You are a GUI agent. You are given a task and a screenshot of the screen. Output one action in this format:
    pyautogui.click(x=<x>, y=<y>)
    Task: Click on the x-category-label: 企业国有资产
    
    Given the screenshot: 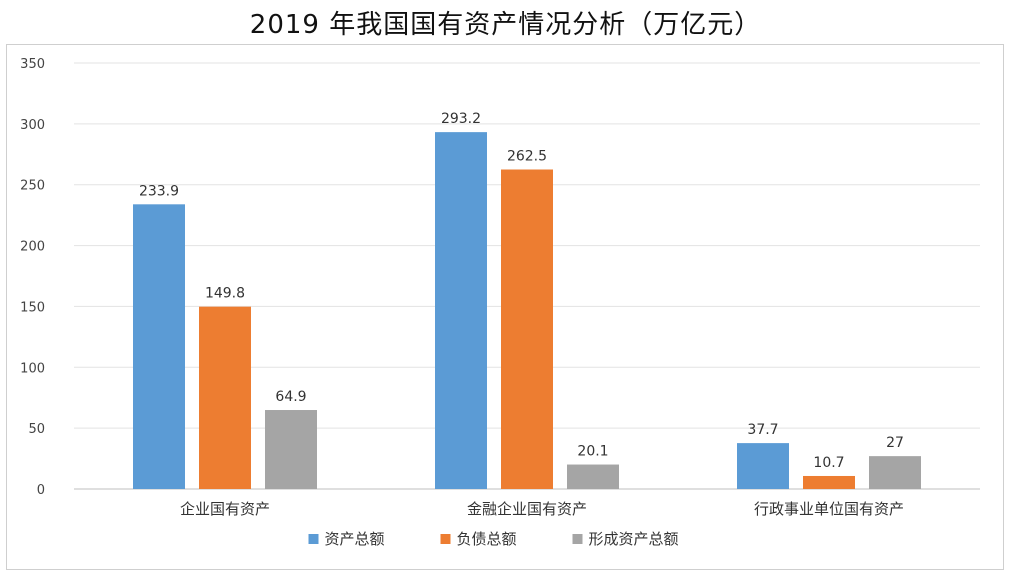 What is the action you would take?
    pyautogui.click(x=225, y=509)
    